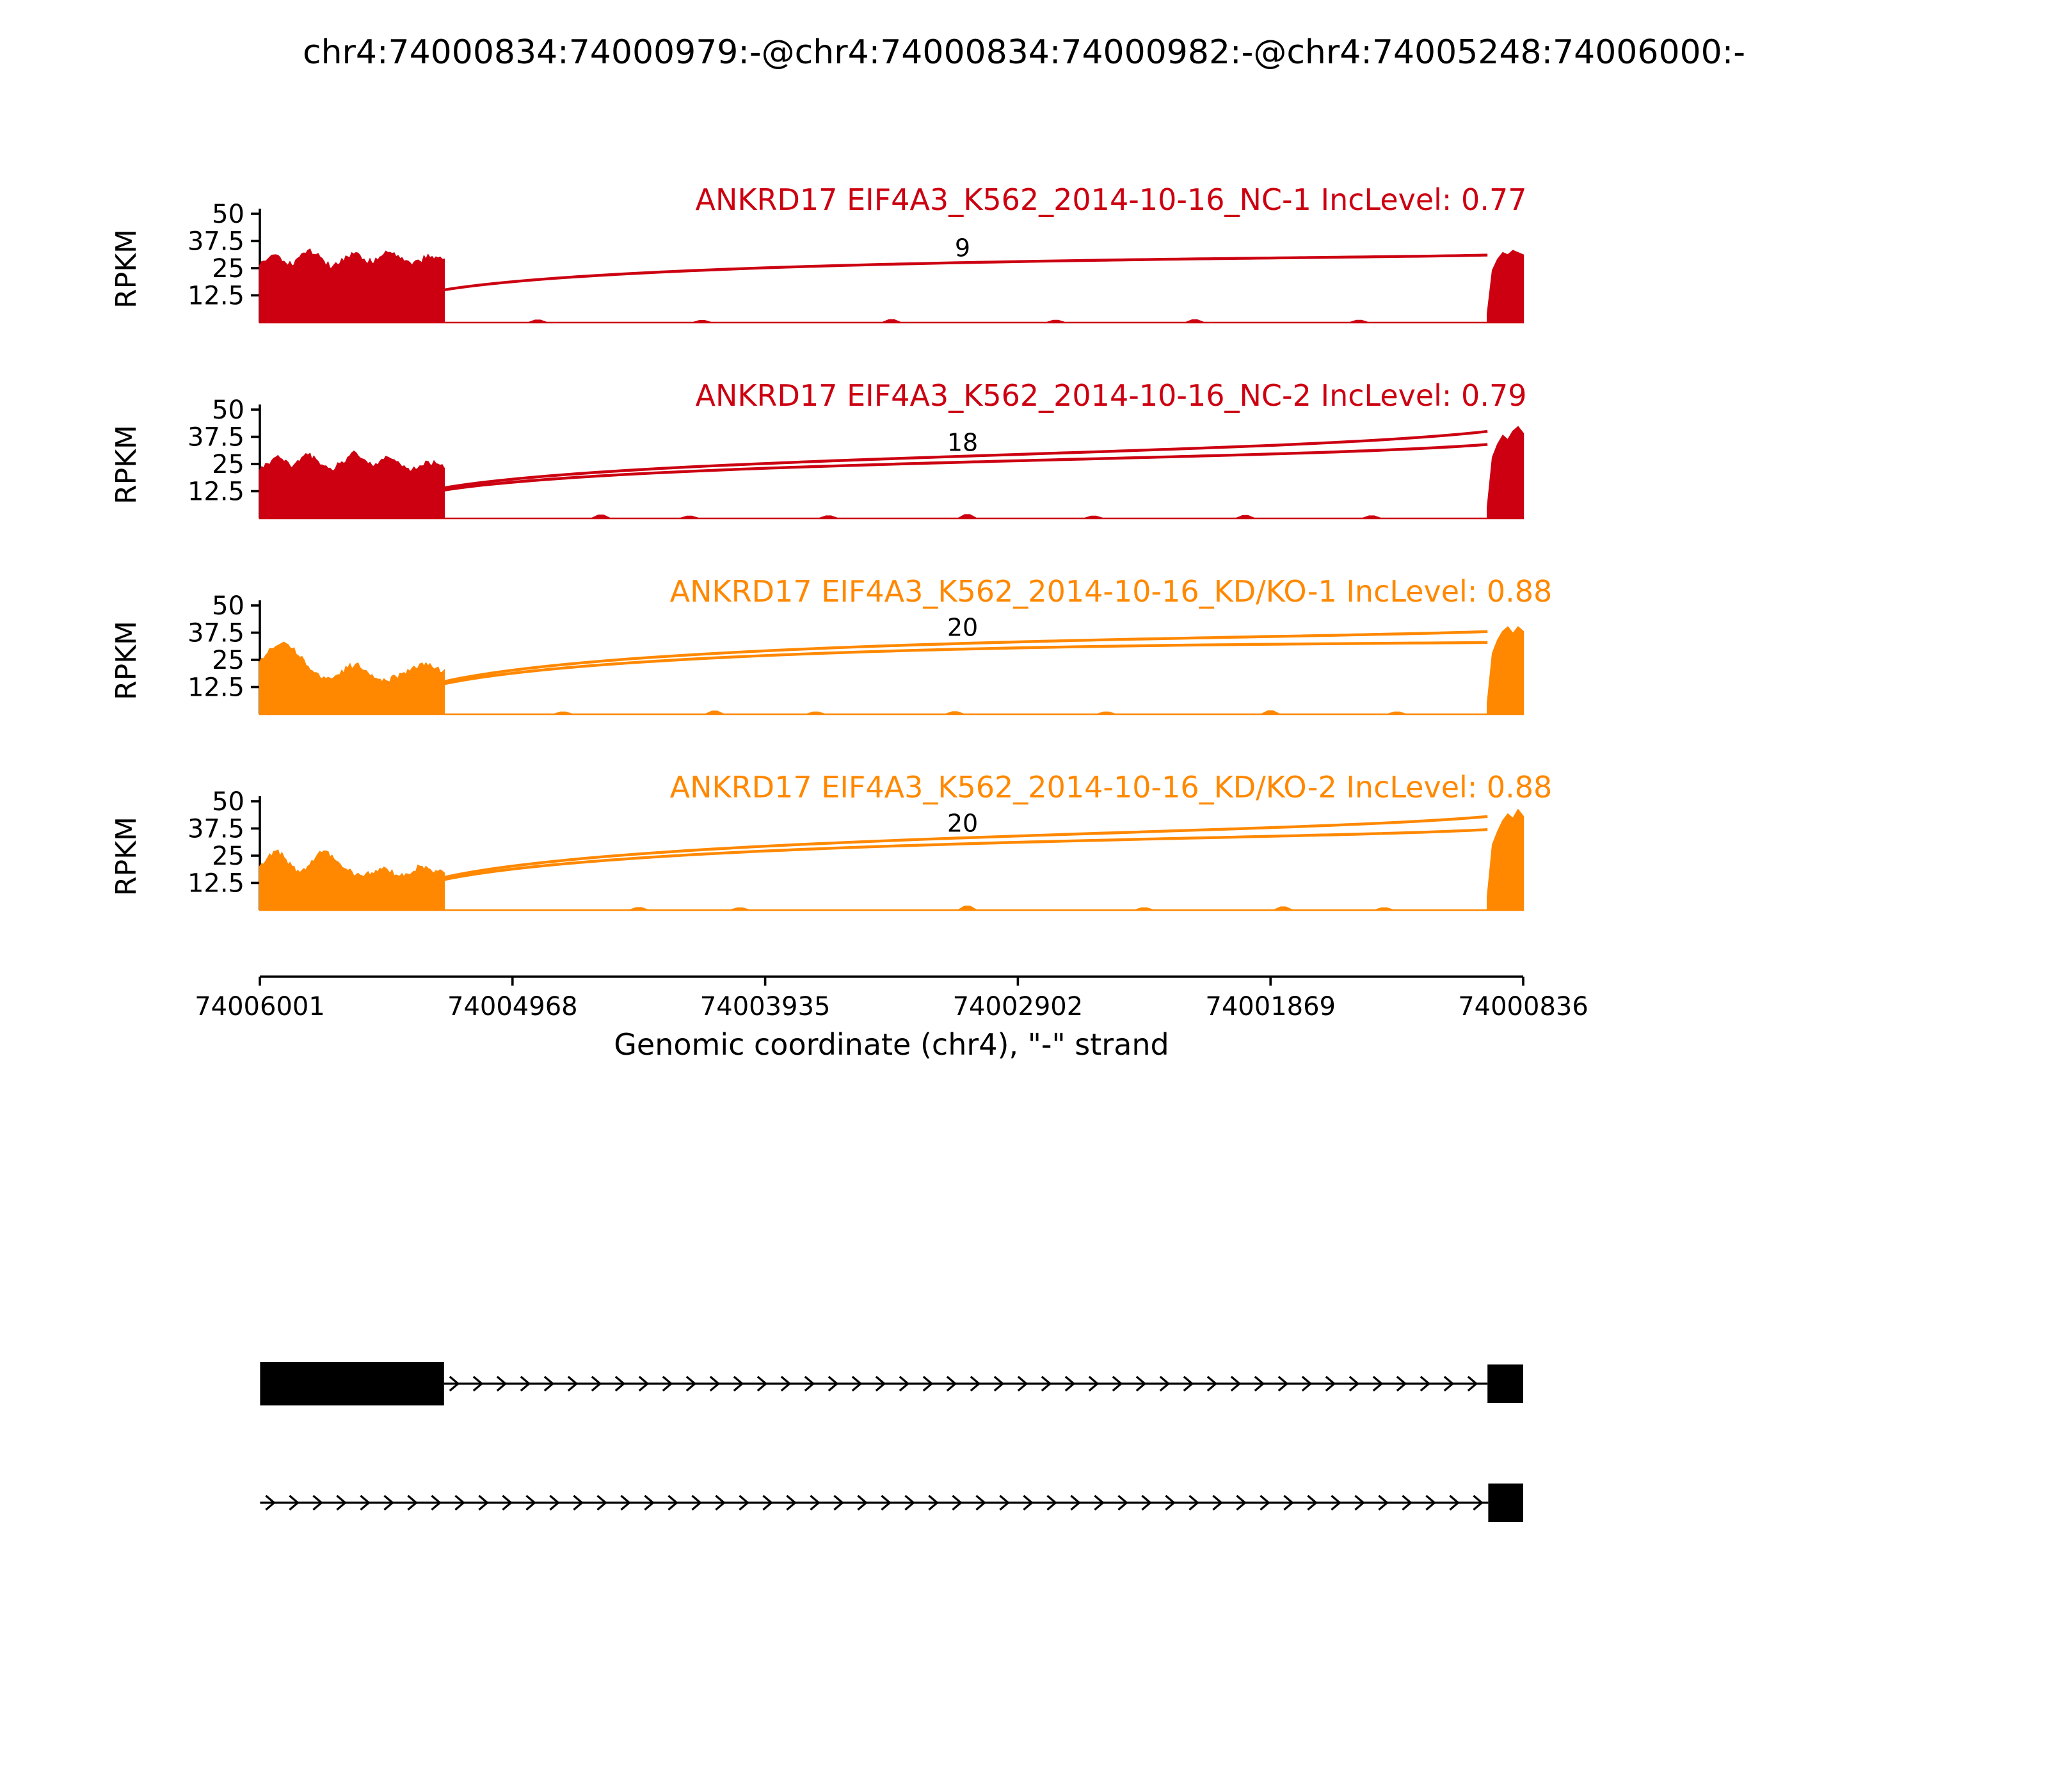 The height and width of the screenshot is (1792, 2048). What do you see at coordinates (765, 1006) in the screenshot?
I see `x-tick-label: 74003935` at bounding box center [765, 1006].